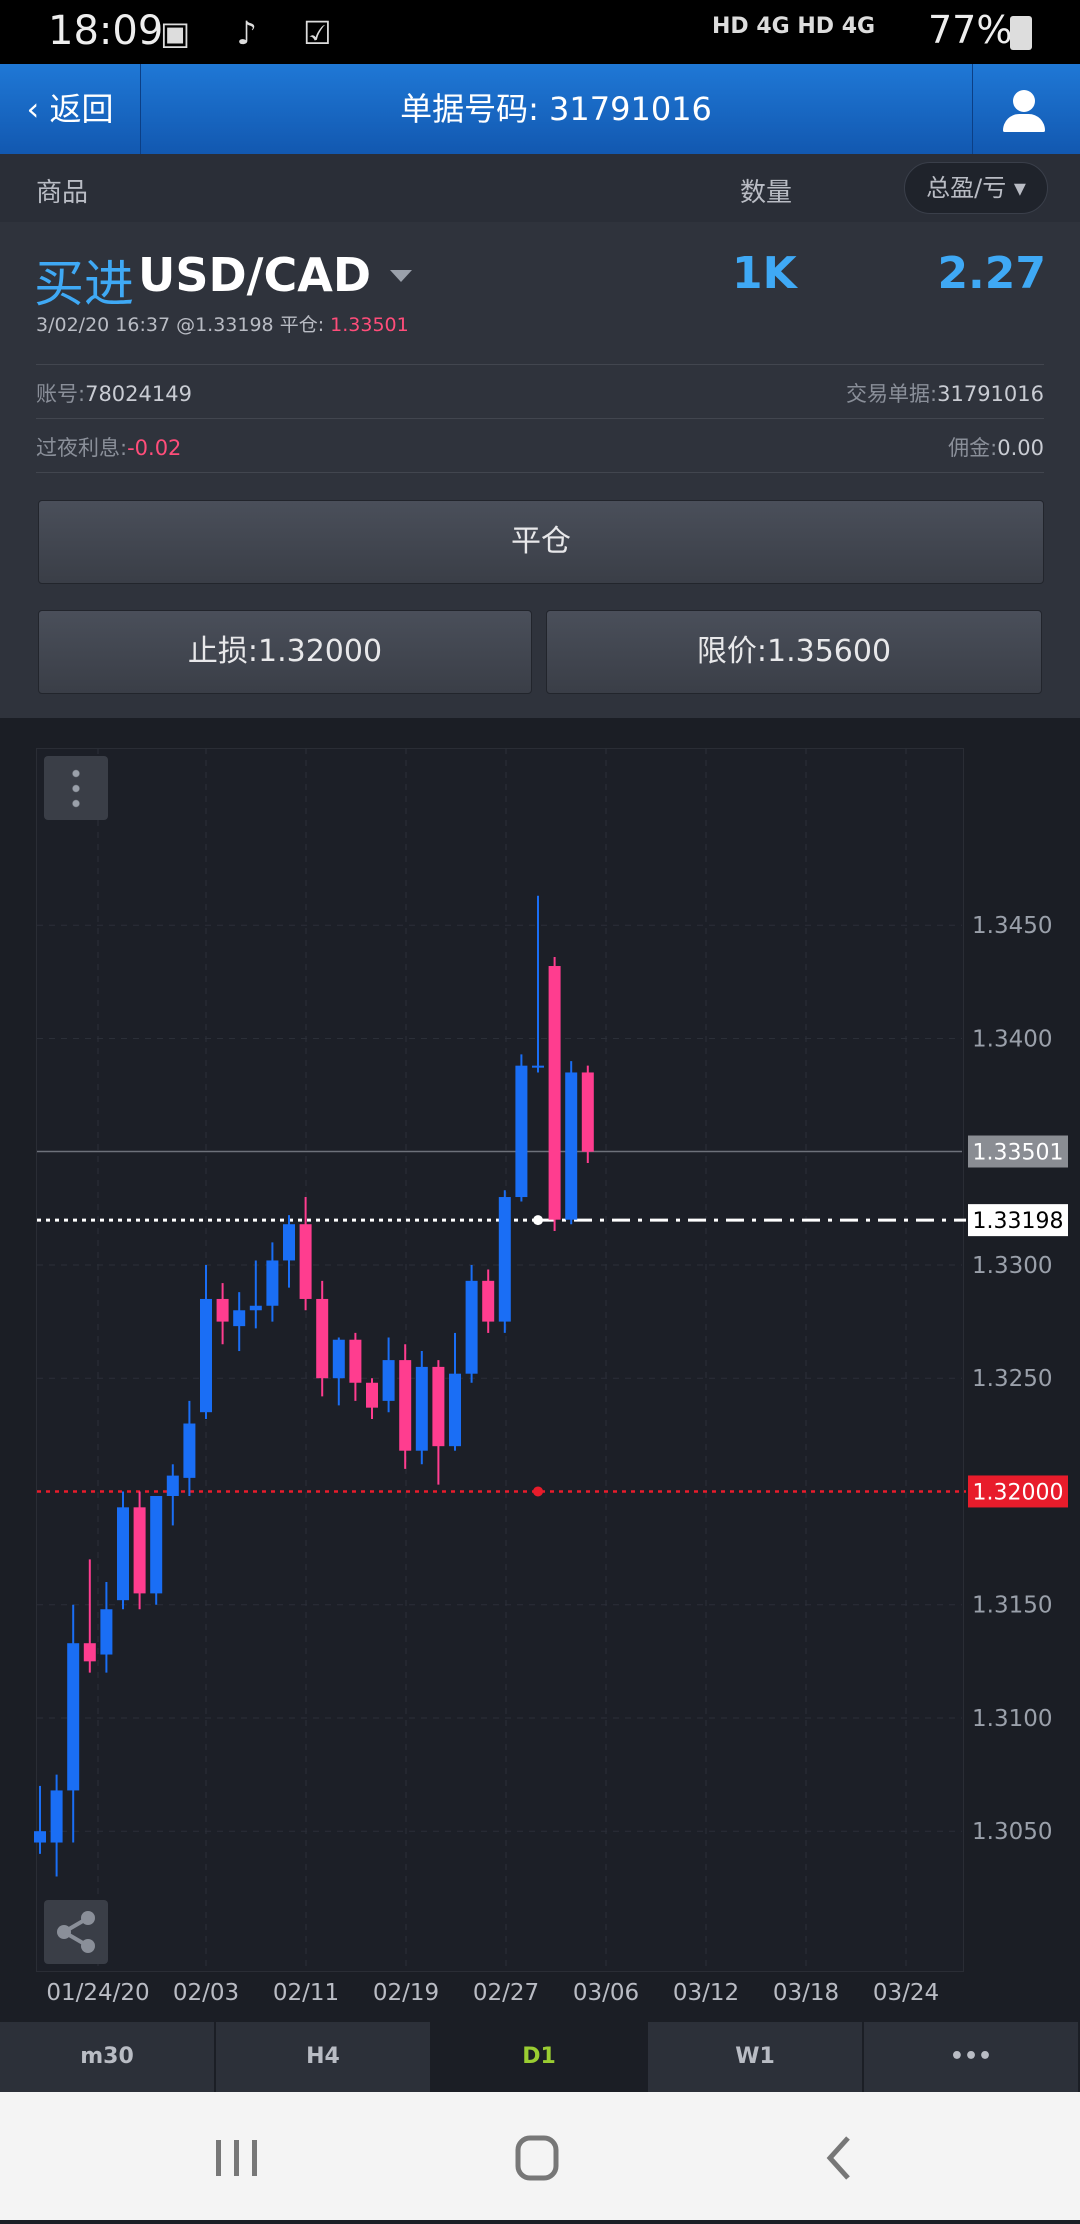 This screenshot has width=1080, height=2224. I want to click on order-quantity: 1K, so click(764, 273).